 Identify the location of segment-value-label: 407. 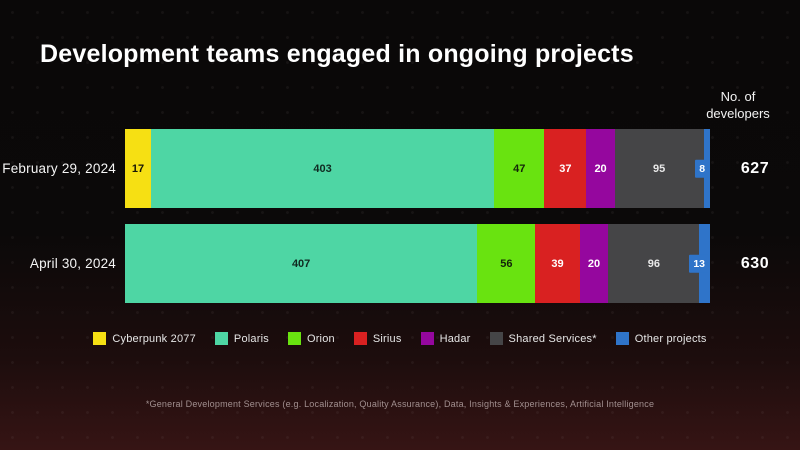
(301, 263).